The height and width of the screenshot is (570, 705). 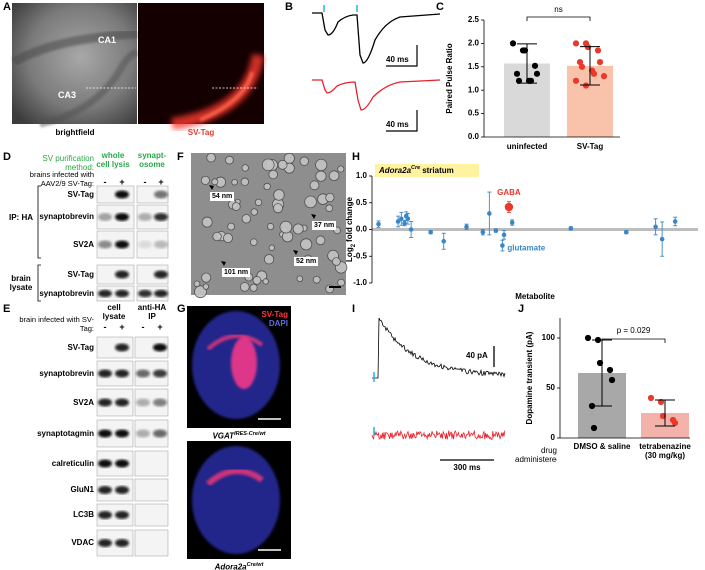 What do you see at coordinates (230, 566) in the screenshot?
I see `gene: Adora2a` at bounding box center [230, 566].